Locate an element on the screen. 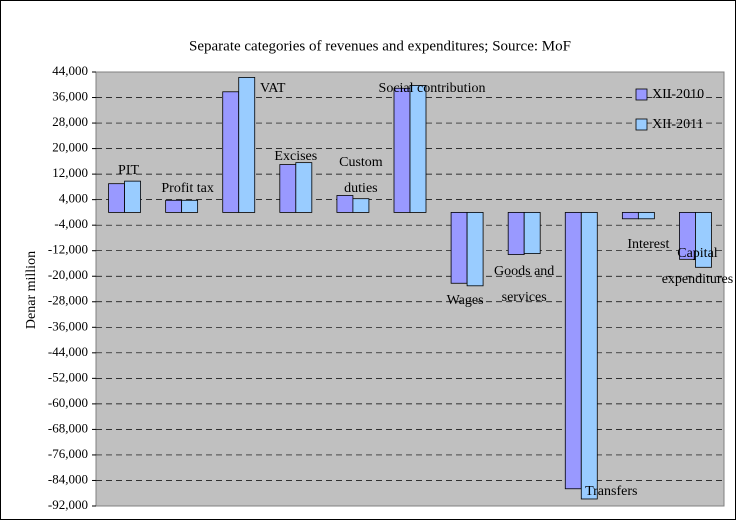  category-label: Profit tax is located at coordinates (187, 188).